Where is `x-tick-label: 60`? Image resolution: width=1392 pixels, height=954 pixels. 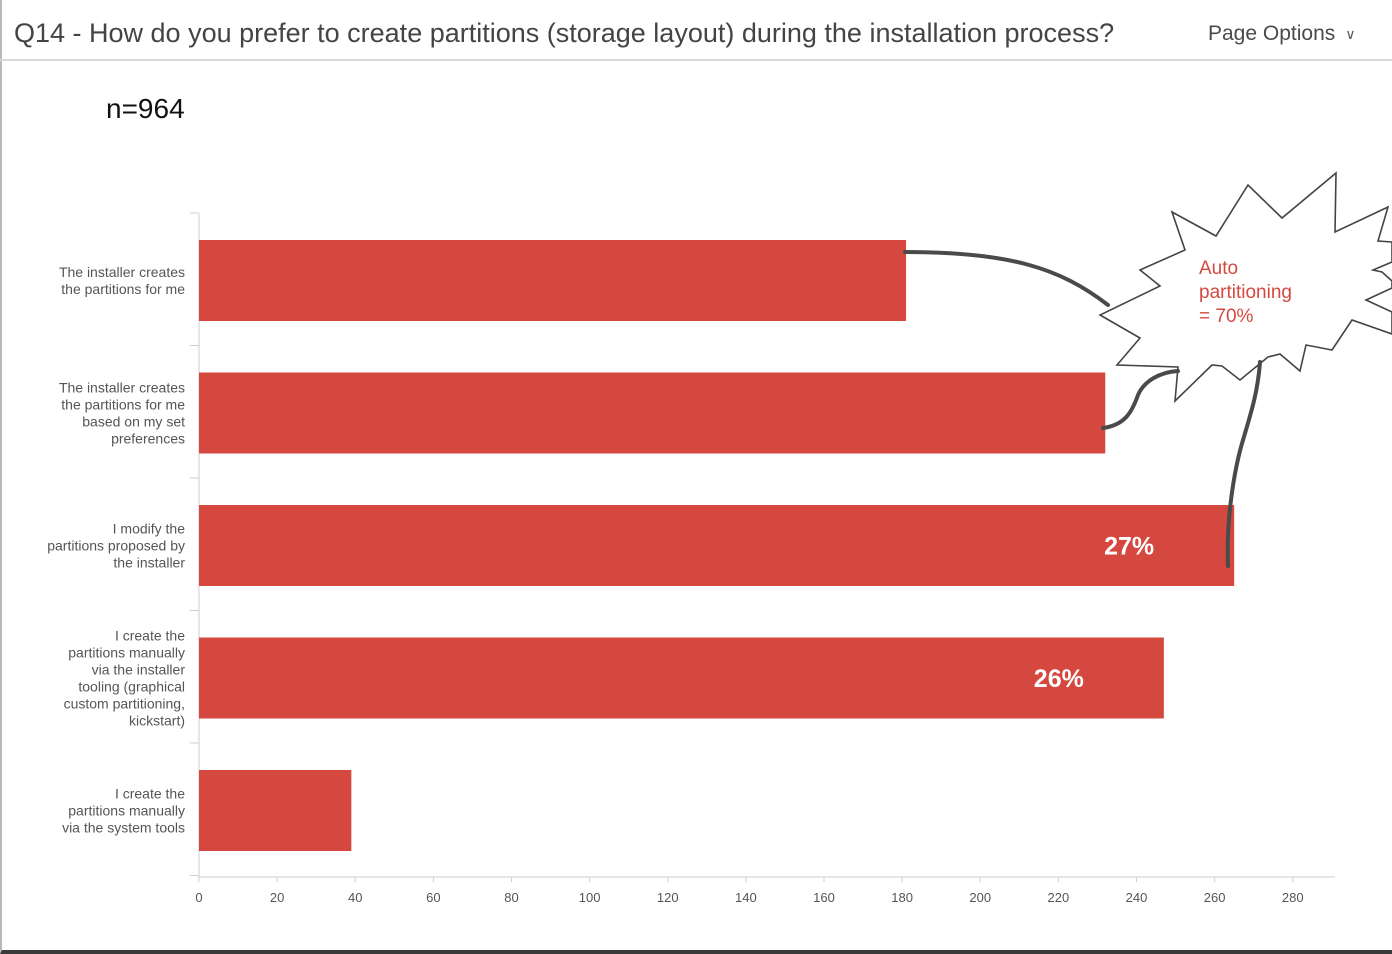 x-tick-label: 60 is located at coordinates (433, 897).